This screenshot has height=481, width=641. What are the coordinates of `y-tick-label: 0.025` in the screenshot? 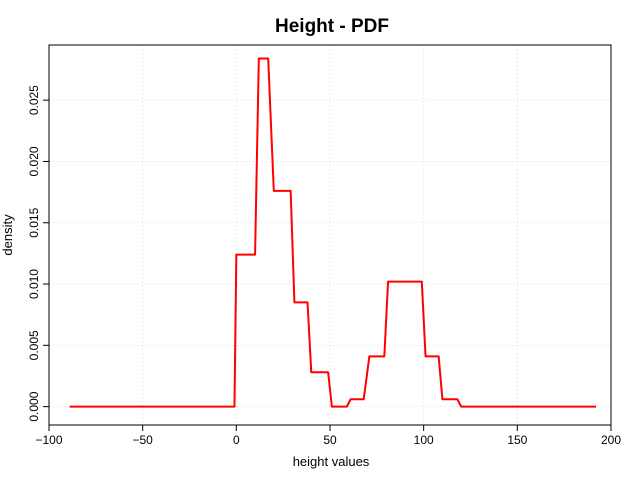 It's located at (34, 100).